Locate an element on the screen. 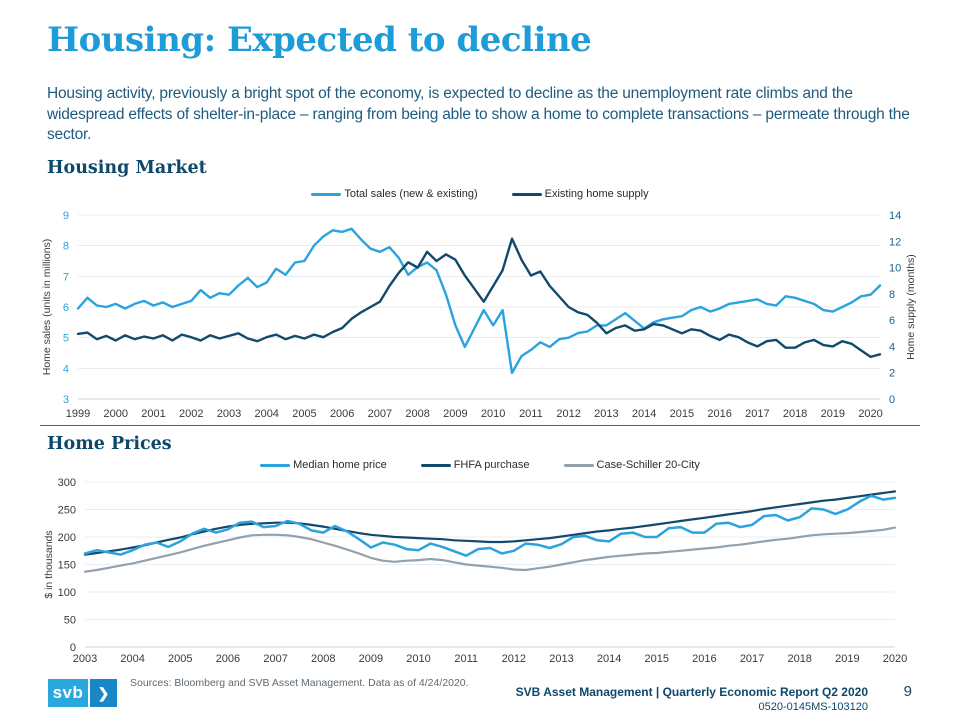  series-fhfa-purchase-line is located at coordinates (490, 523).